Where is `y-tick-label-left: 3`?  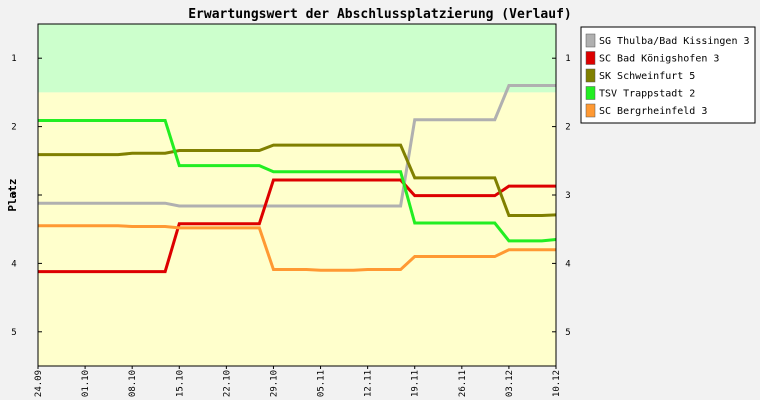 y-tick-label-left: 3 is located at coordinates (13, 196).